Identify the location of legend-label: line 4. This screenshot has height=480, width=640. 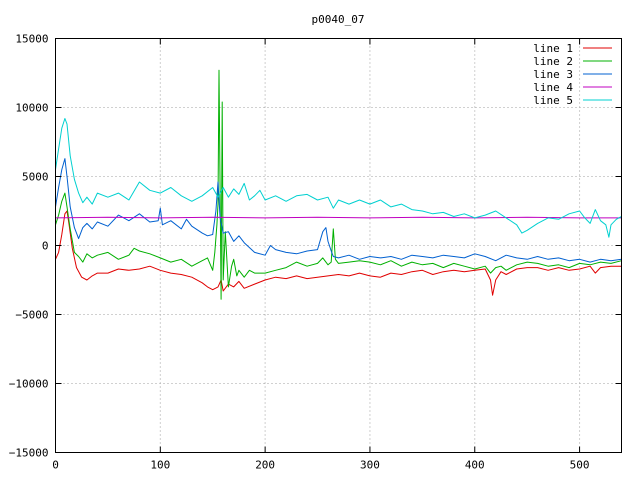
(553, 87).